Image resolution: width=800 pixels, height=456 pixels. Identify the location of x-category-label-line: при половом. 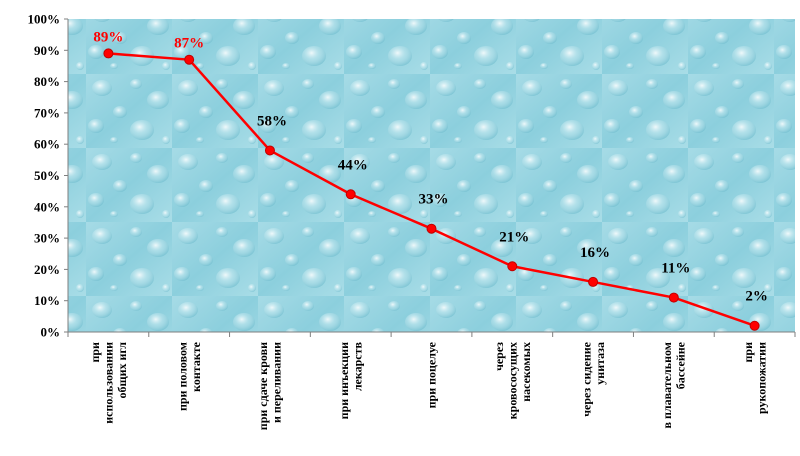
(182, 376).